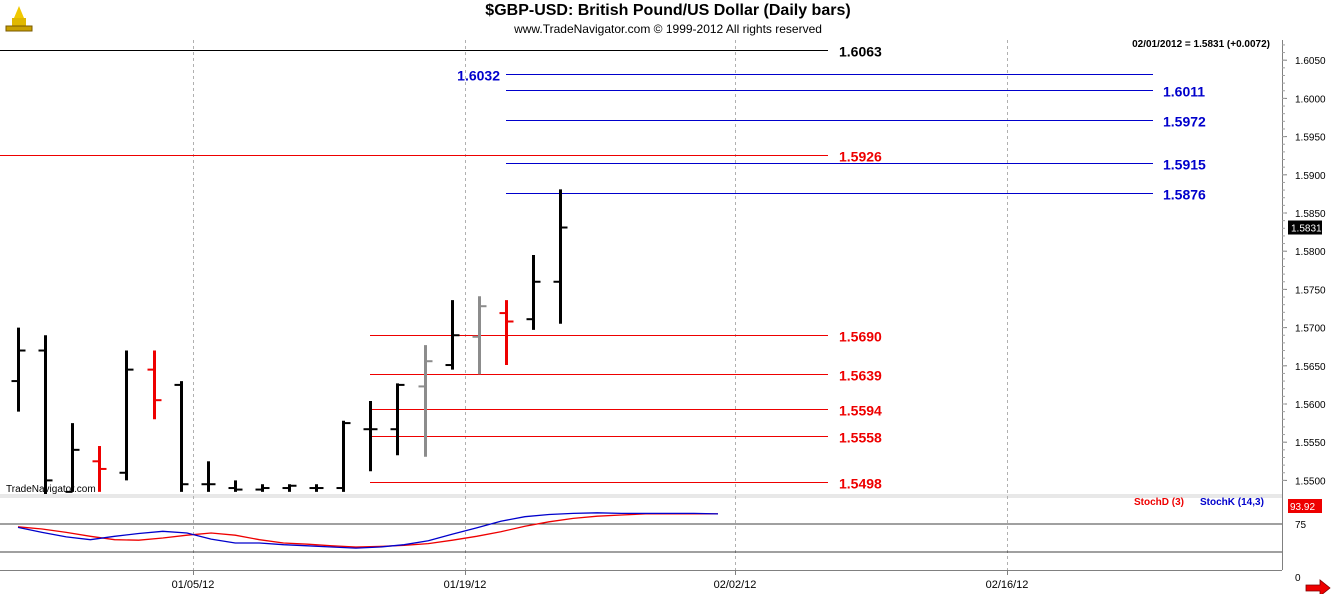  I want to click on y-tick-label: 1.5950, so click(1310, 138).